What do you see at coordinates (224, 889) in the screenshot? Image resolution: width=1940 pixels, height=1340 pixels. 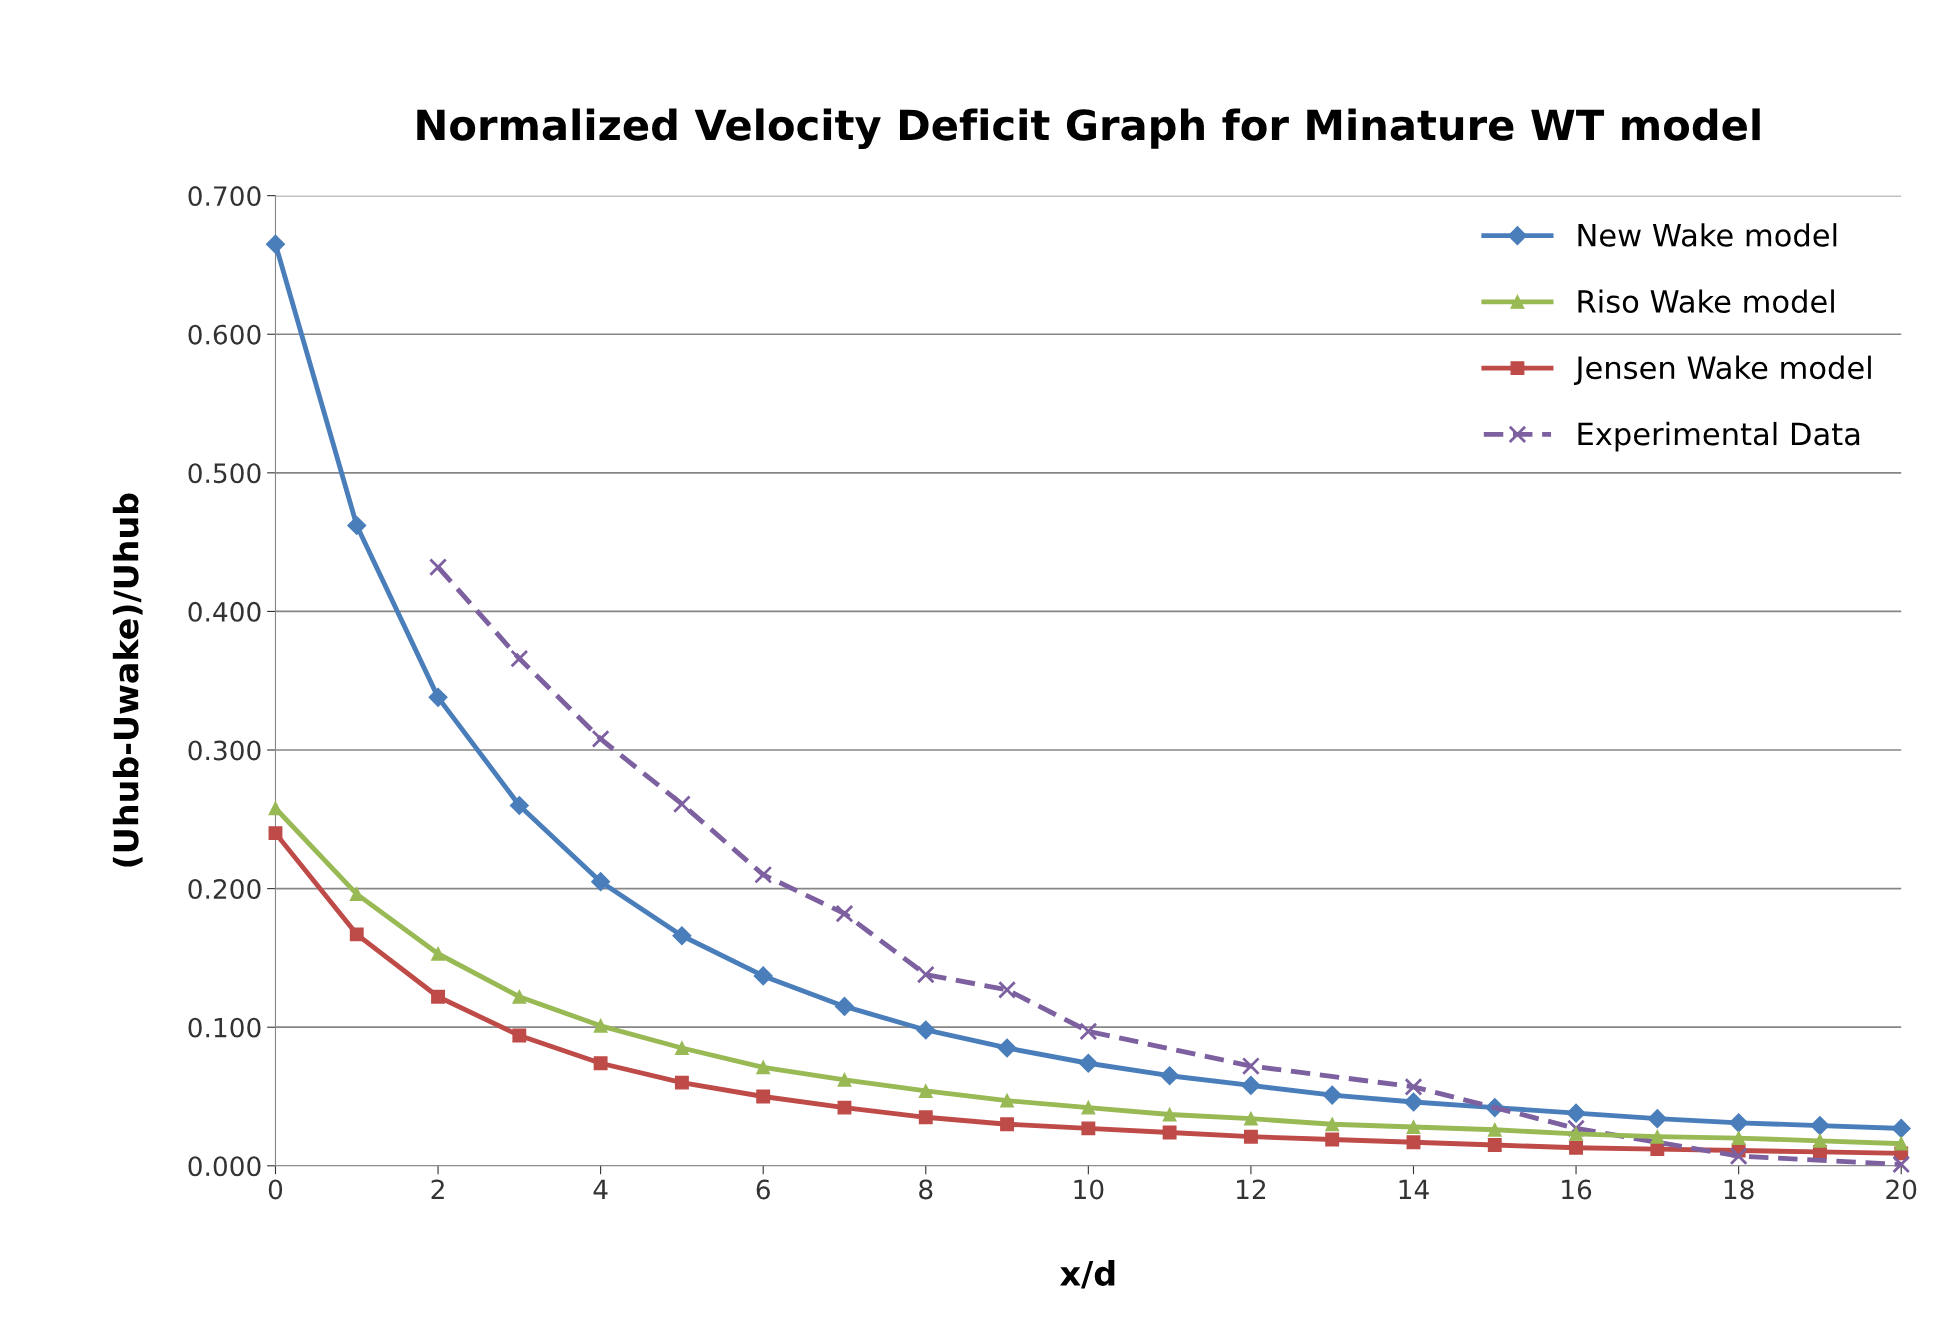 I see `y-tick-label: 0.200` at bounding box center [224, 889].